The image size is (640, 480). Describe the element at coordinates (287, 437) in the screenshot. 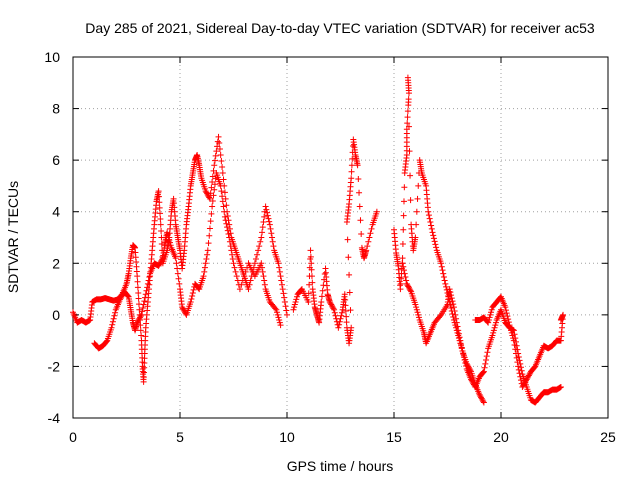

I see `x-tick-label: 10` at that location.